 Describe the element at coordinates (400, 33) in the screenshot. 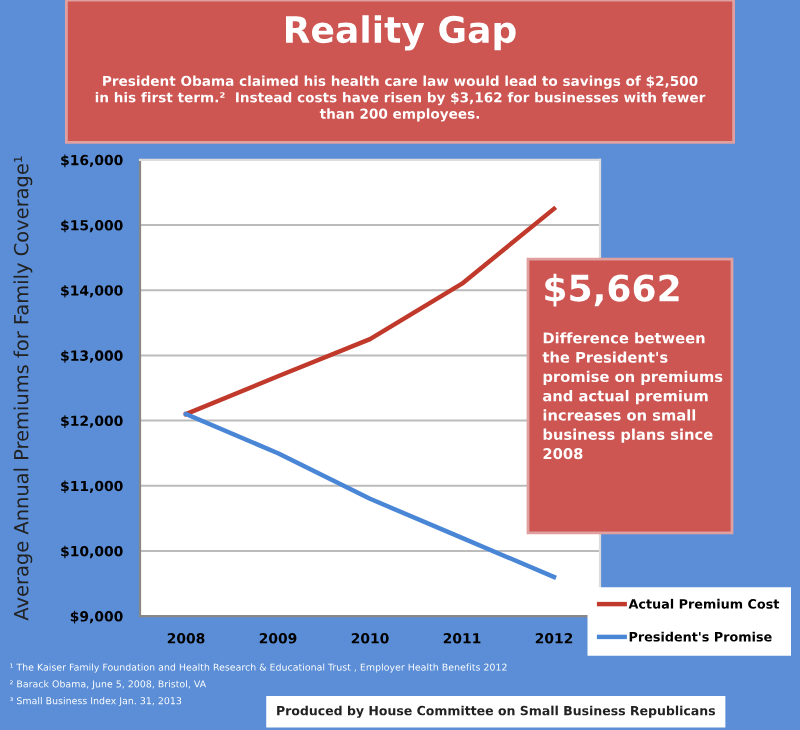

I see `chart-title: Reality Gap` at that location.